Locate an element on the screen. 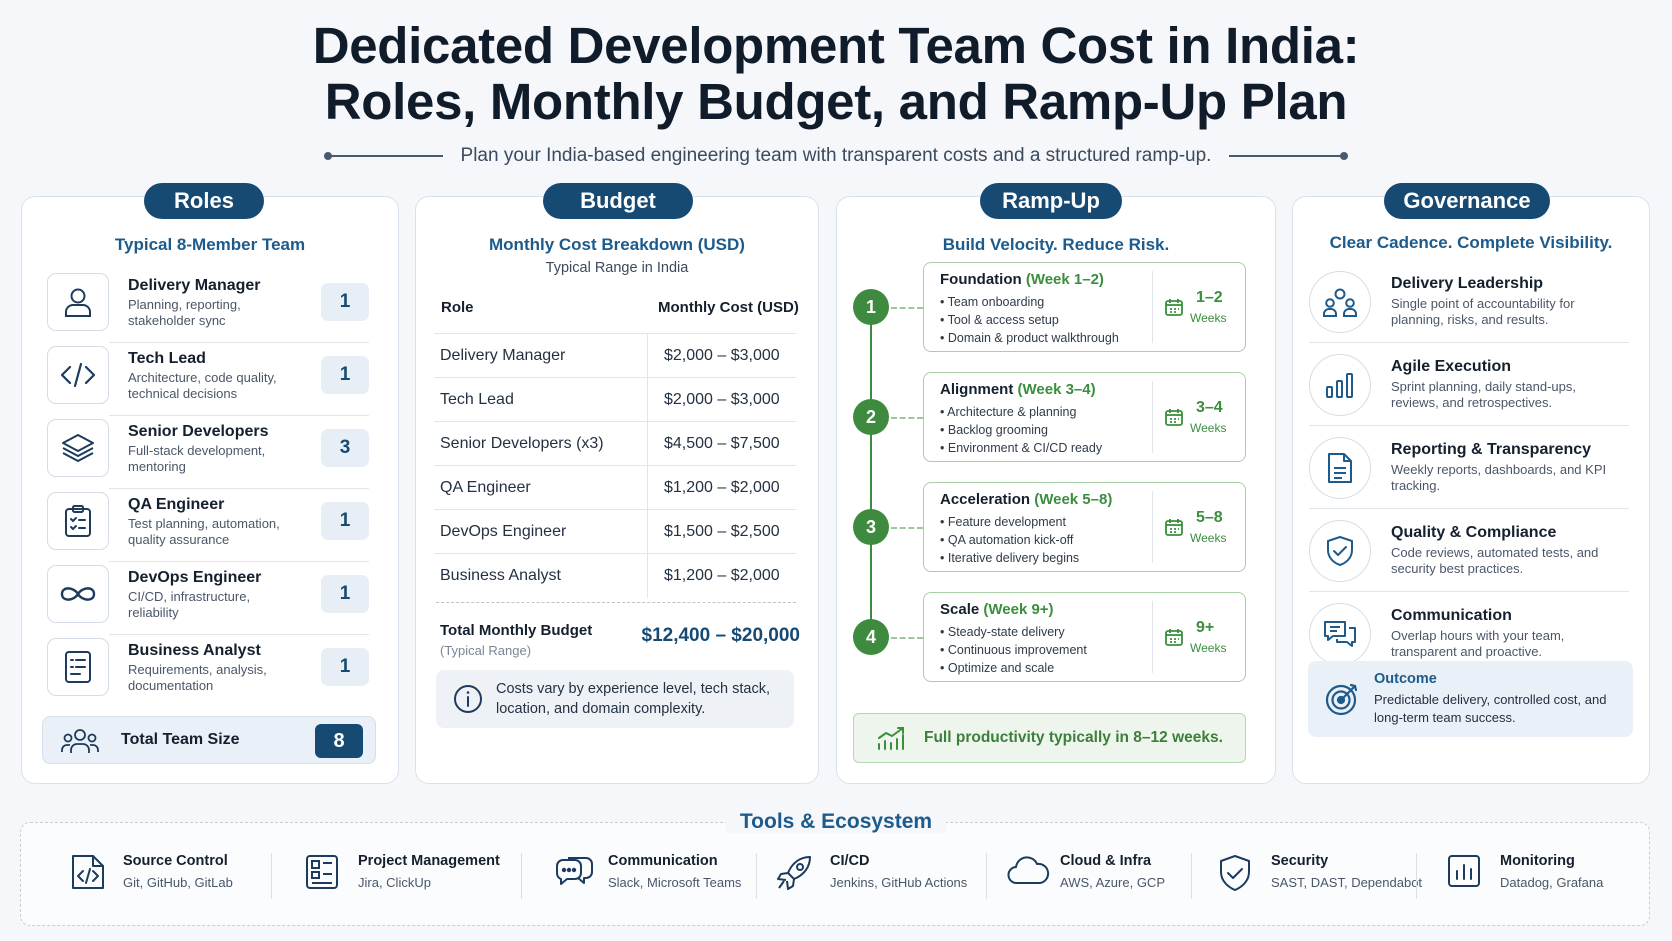 Image resolution: width=1672 pixels, height=941 pixels. monitor-chart-icon is located at coordinates (1464, 871).